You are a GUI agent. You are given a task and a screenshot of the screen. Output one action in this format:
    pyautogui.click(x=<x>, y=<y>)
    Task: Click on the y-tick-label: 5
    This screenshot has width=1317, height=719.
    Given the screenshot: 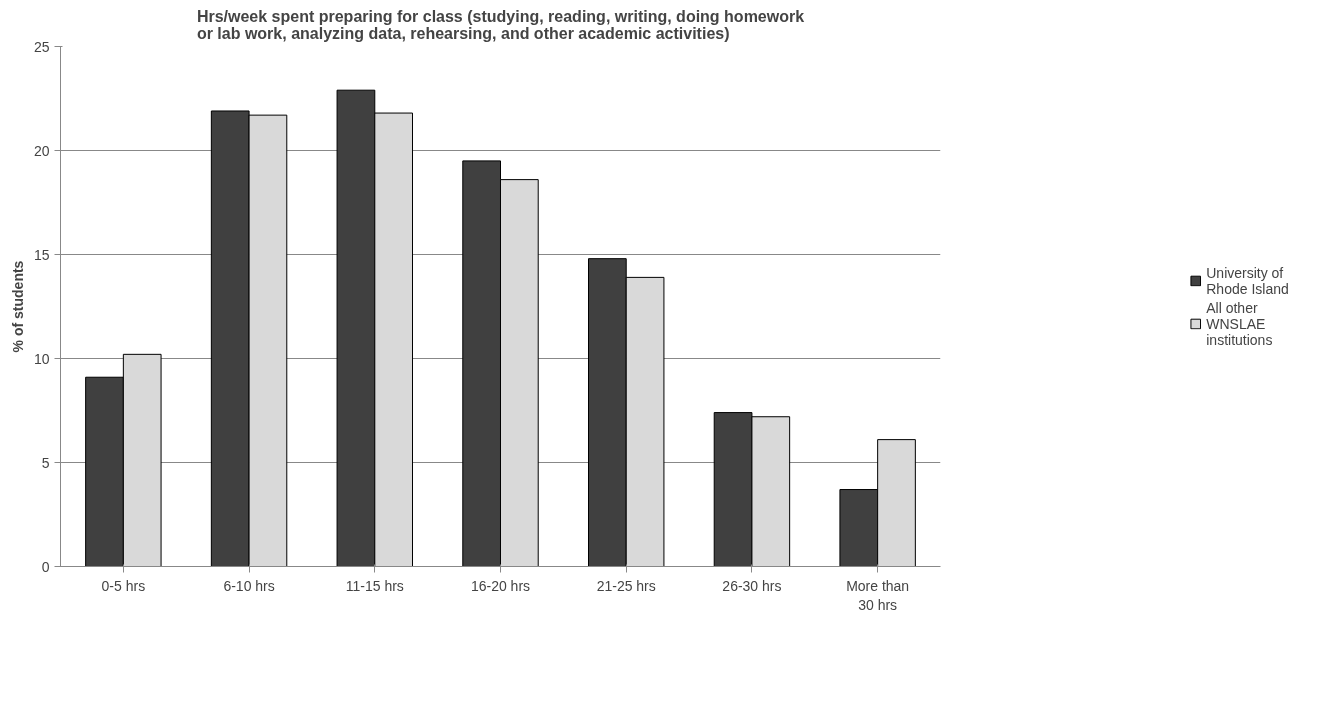 What is the action you would take?
    pyautogui.click(x=45, y=462)
    